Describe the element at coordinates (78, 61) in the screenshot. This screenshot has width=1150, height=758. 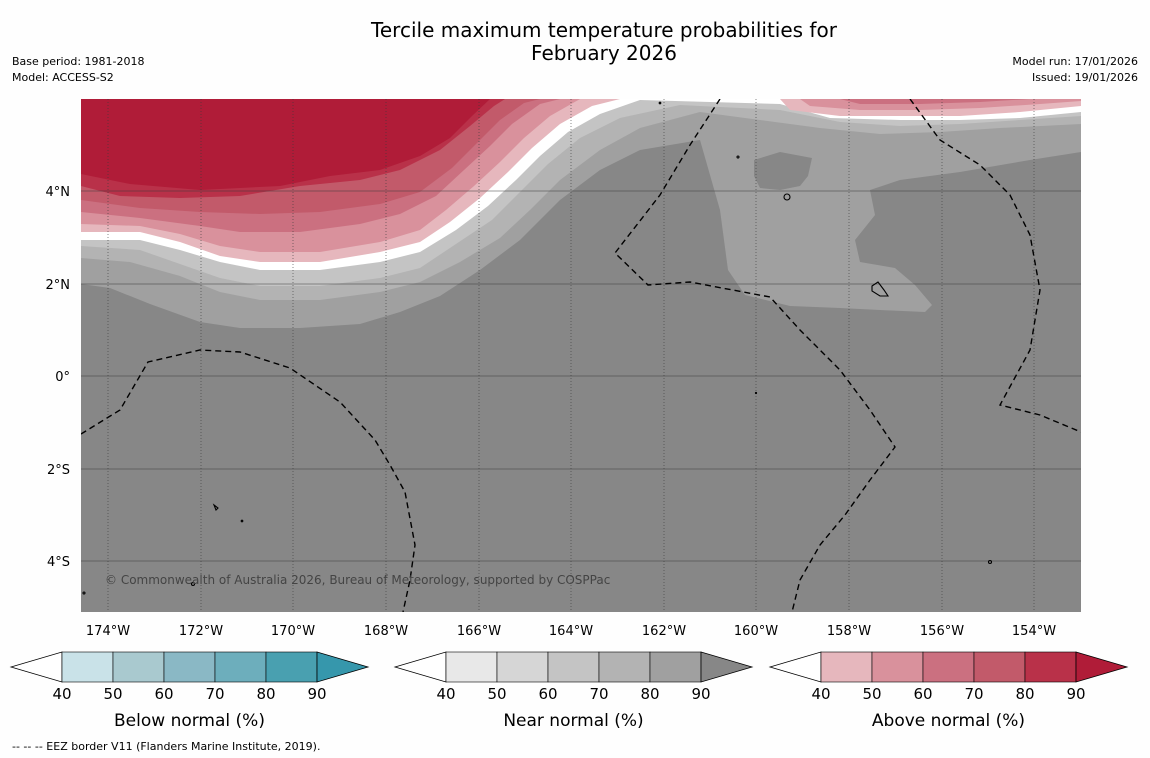
I see `base-period: Base period: 1981-2018` at that location.